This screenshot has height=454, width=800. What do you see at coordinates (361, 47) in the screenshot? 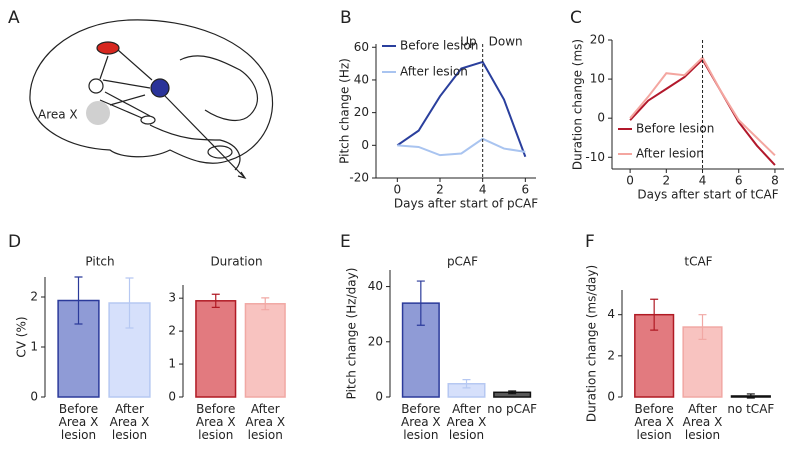
I see `y-tick-label: 60` at bounding box center [361, 47].